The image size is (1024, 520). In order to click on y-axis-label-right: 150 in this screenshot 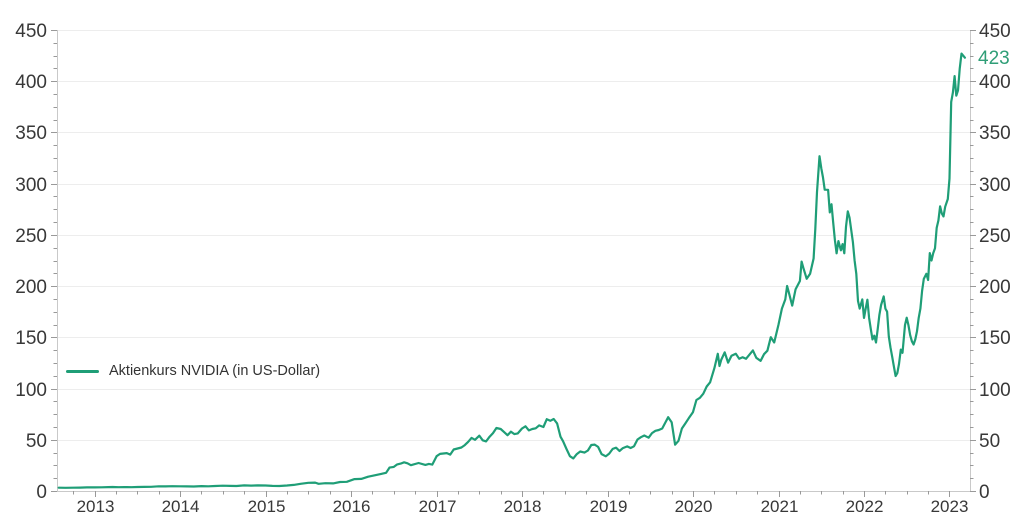, I will do `click(995, 338)`.